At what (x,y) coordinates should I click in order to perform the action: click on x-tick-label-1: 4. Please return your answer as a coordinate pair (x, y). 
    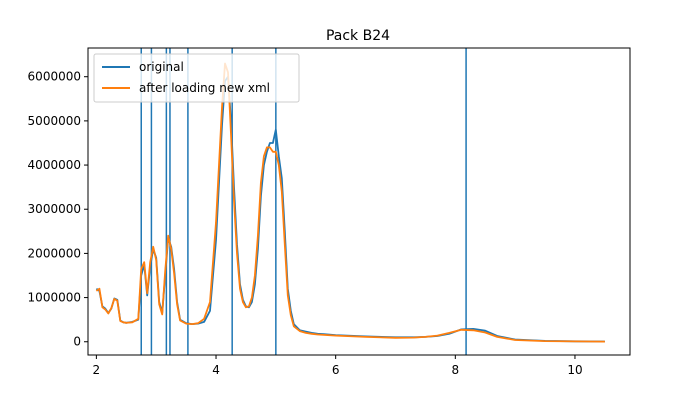
    Looking at the image, I should click on (216, 370).